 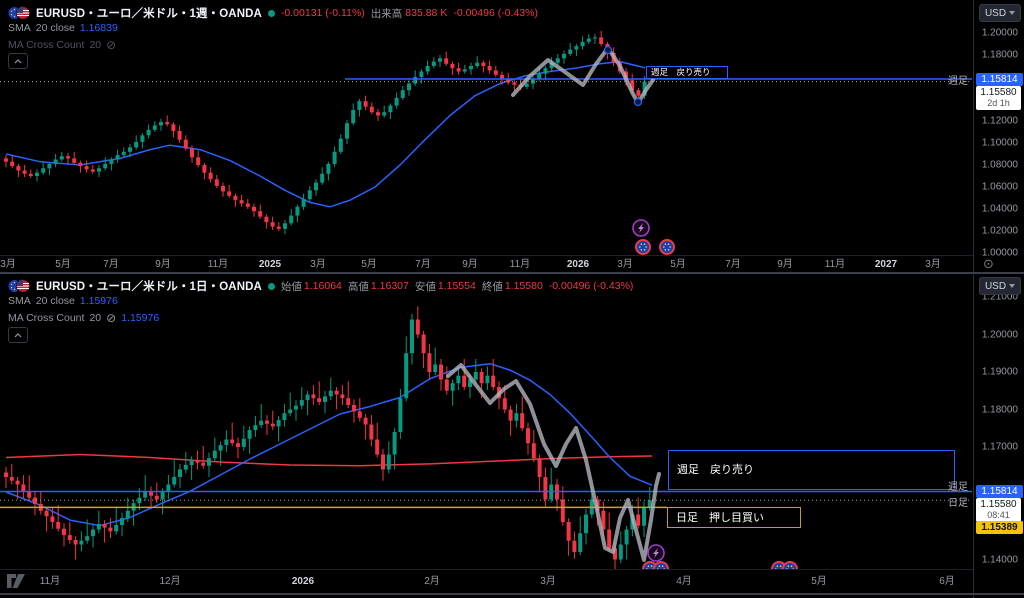 I want to click on price-tick: 1.17000, so click(x=999, y=447).